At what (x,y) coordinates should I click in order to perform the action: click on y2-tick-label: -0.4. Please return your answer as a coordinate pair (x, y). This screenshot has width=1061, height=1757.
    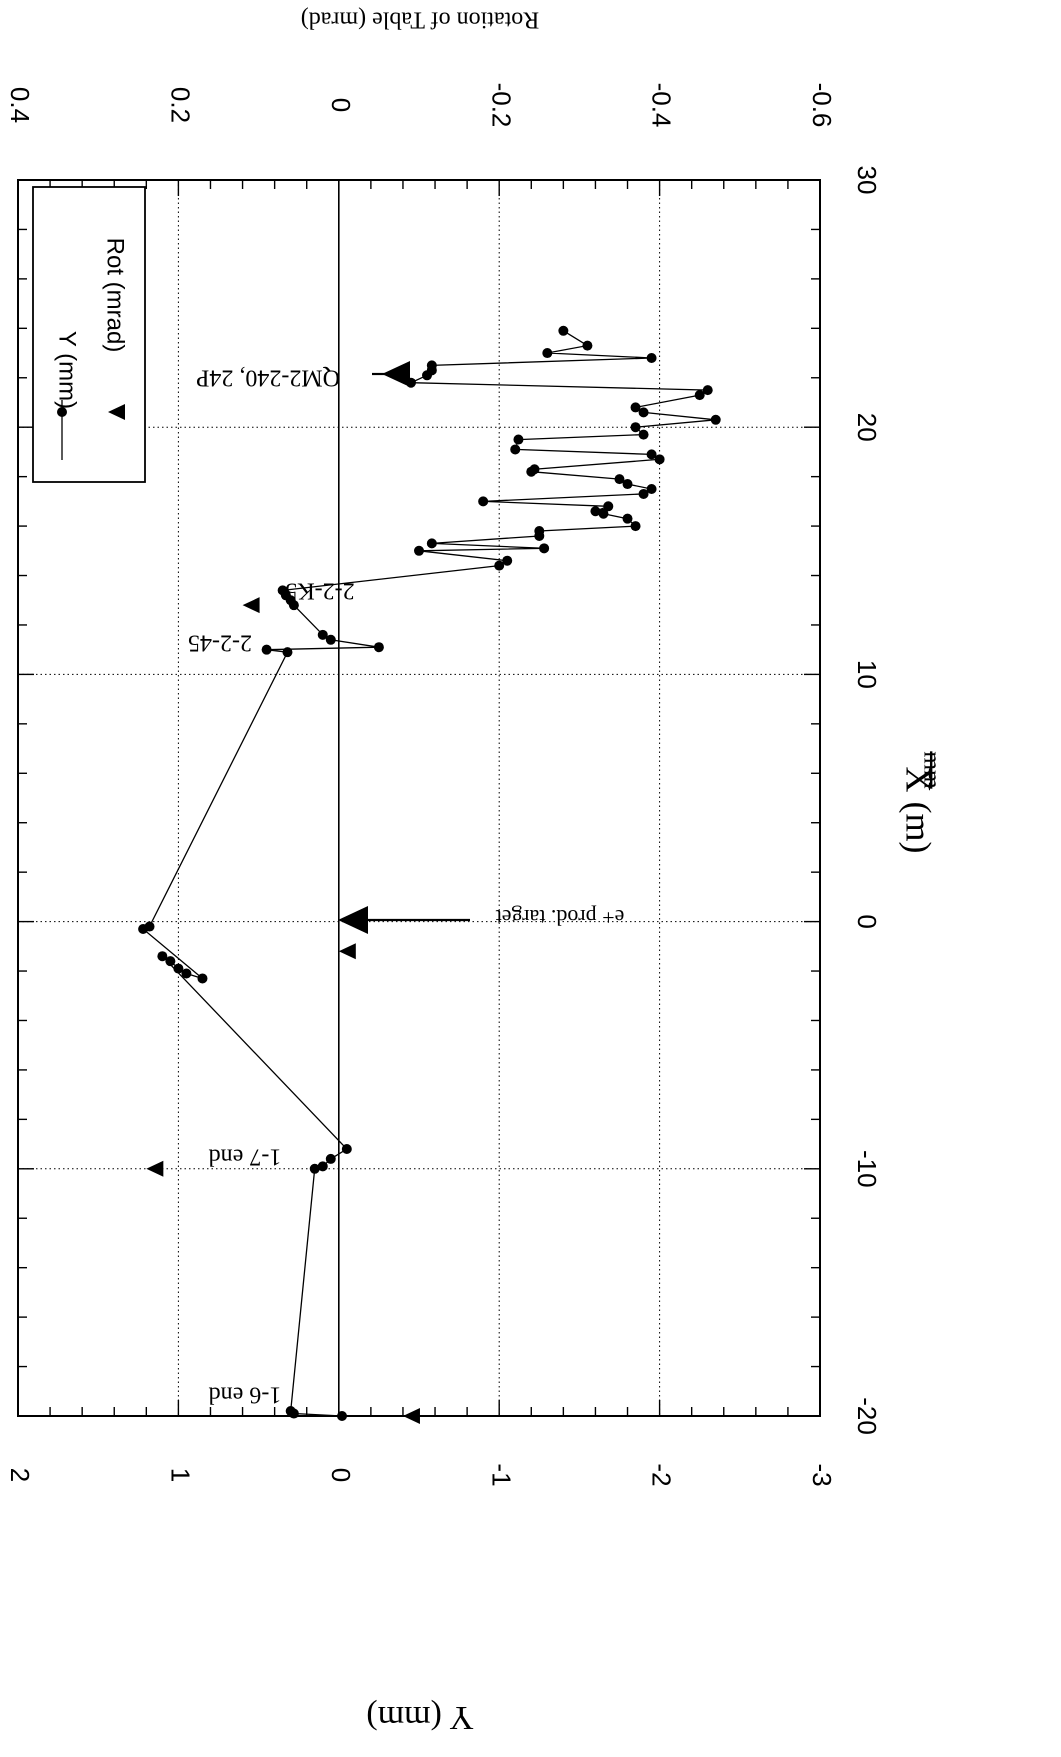
    Looking at the image, I should click on (662, 105).